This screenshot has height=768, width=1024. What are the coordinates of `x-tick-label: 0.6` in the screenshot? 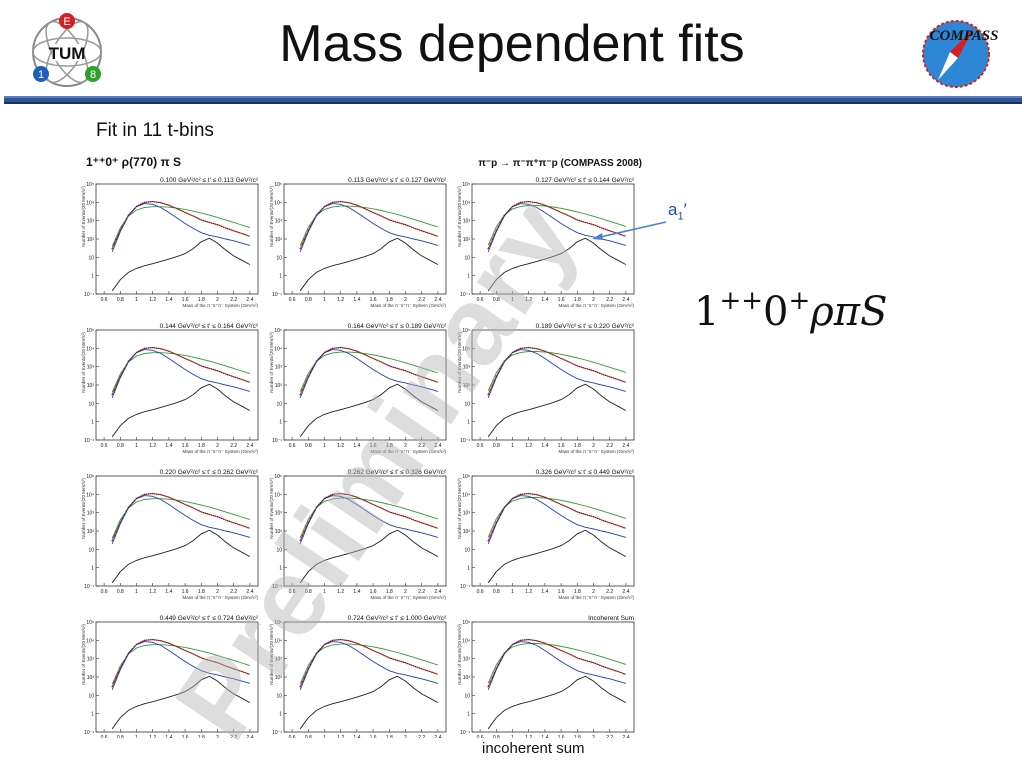 It's located at (104, 592).